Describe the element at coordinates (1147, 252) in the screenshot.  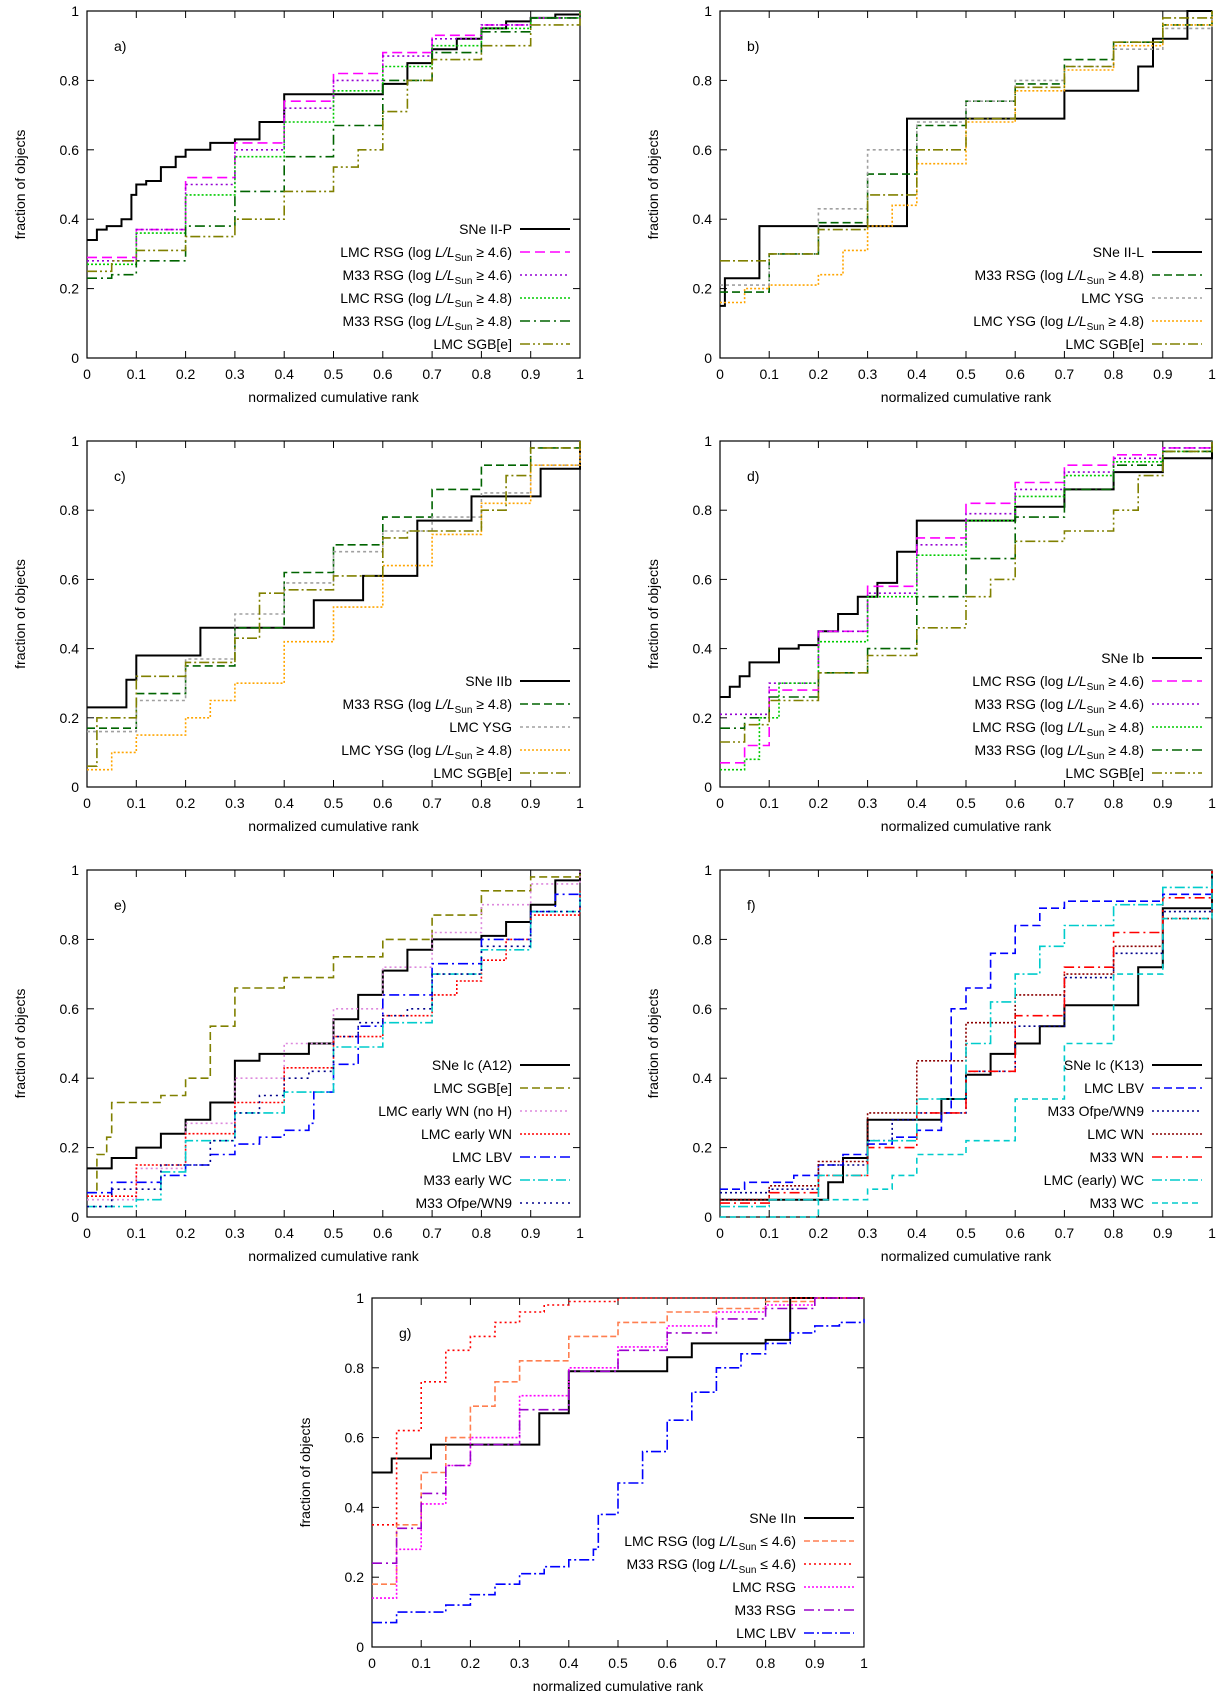
I see `legend-entry: SNe II-L` at that location.